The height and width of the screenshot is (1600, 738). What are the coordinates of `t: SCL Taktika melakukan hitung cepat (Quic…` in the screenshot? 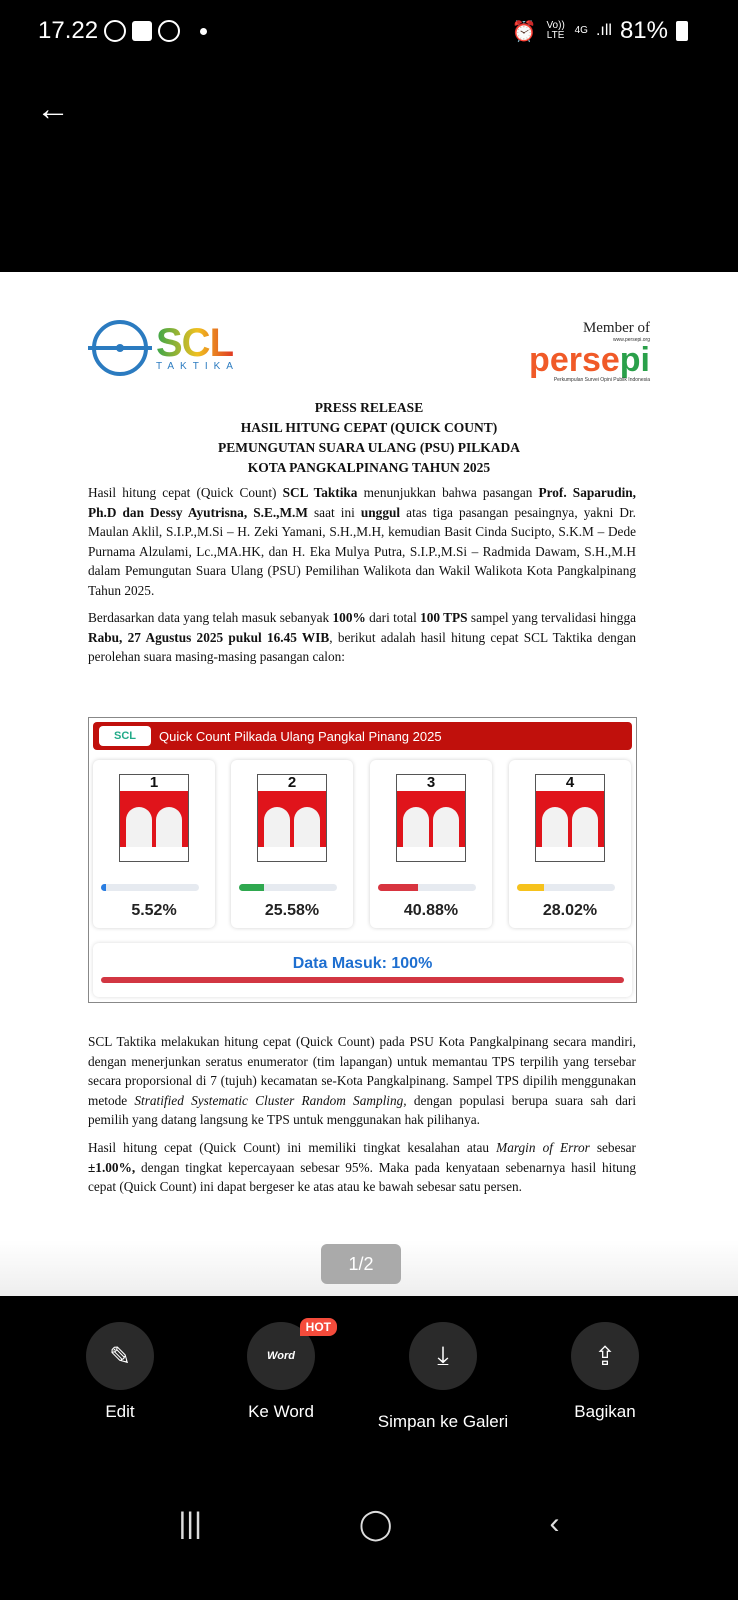 It's located at (362, 1071).